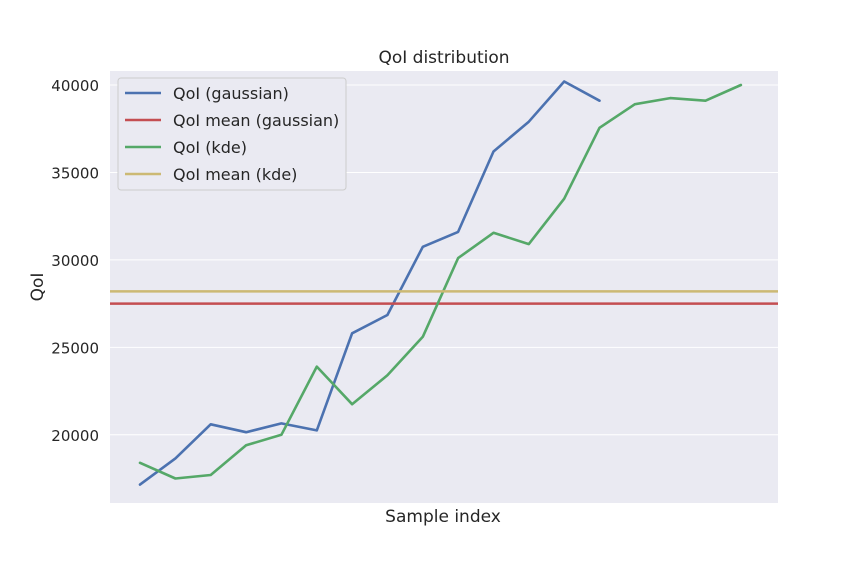 Image resolution: width=864 pixels, height=580 pixels. I want to click on legend-label: QoI (kde), so click(210, 147).